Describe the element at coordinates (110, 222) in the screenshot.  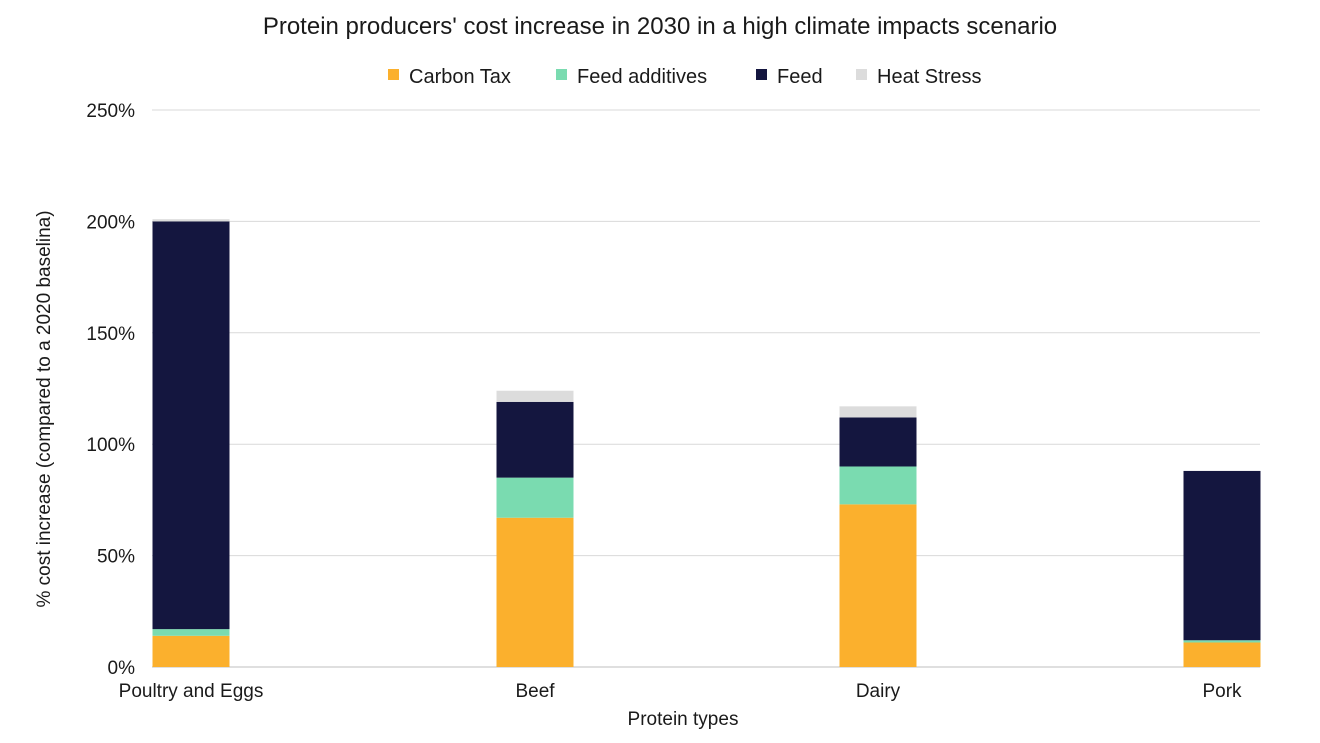
I see `y-tick-label: 200%` at that location.